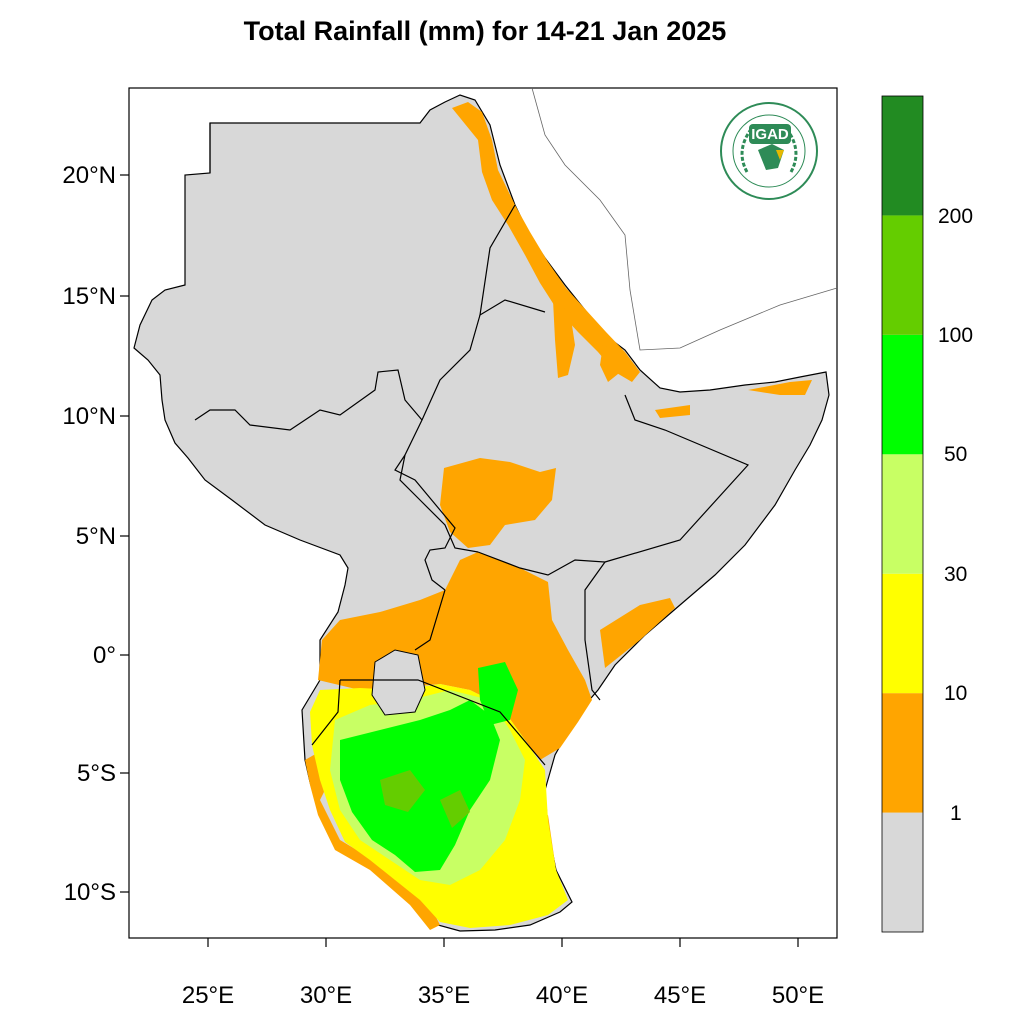  Describe the element at coordinates (956, 693) in the screenshot. I see `colorbar-label-10: 10` at that location.